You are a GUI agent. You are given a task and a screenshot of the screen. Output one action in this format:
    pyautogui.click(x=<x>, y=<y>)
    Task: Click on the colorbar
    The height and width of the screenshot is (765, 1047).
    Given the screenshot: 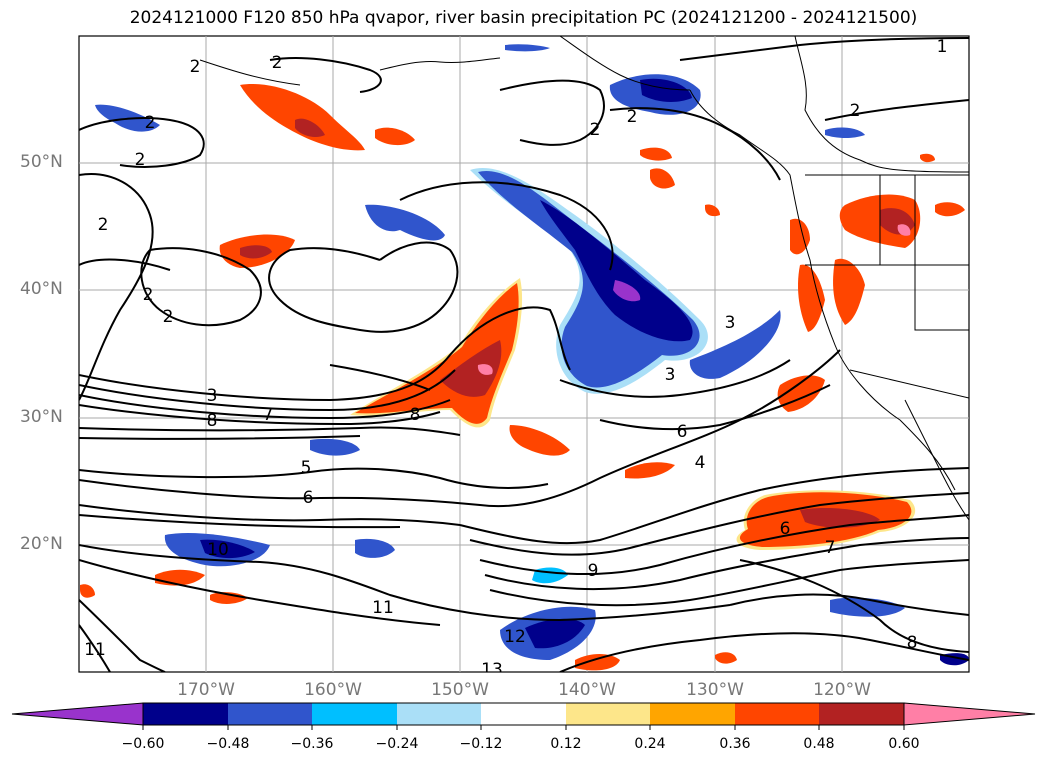 What is the action you would take?
    pyautogui.click(x=523, y=716)
    